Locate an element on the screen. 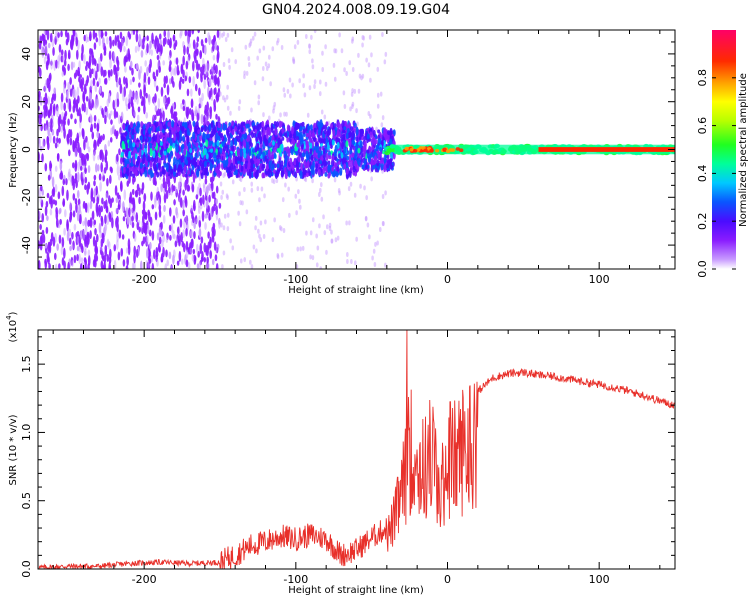  chart-title: GN04.2024.008.09.19.G04 is located at coordinates (356, 10).